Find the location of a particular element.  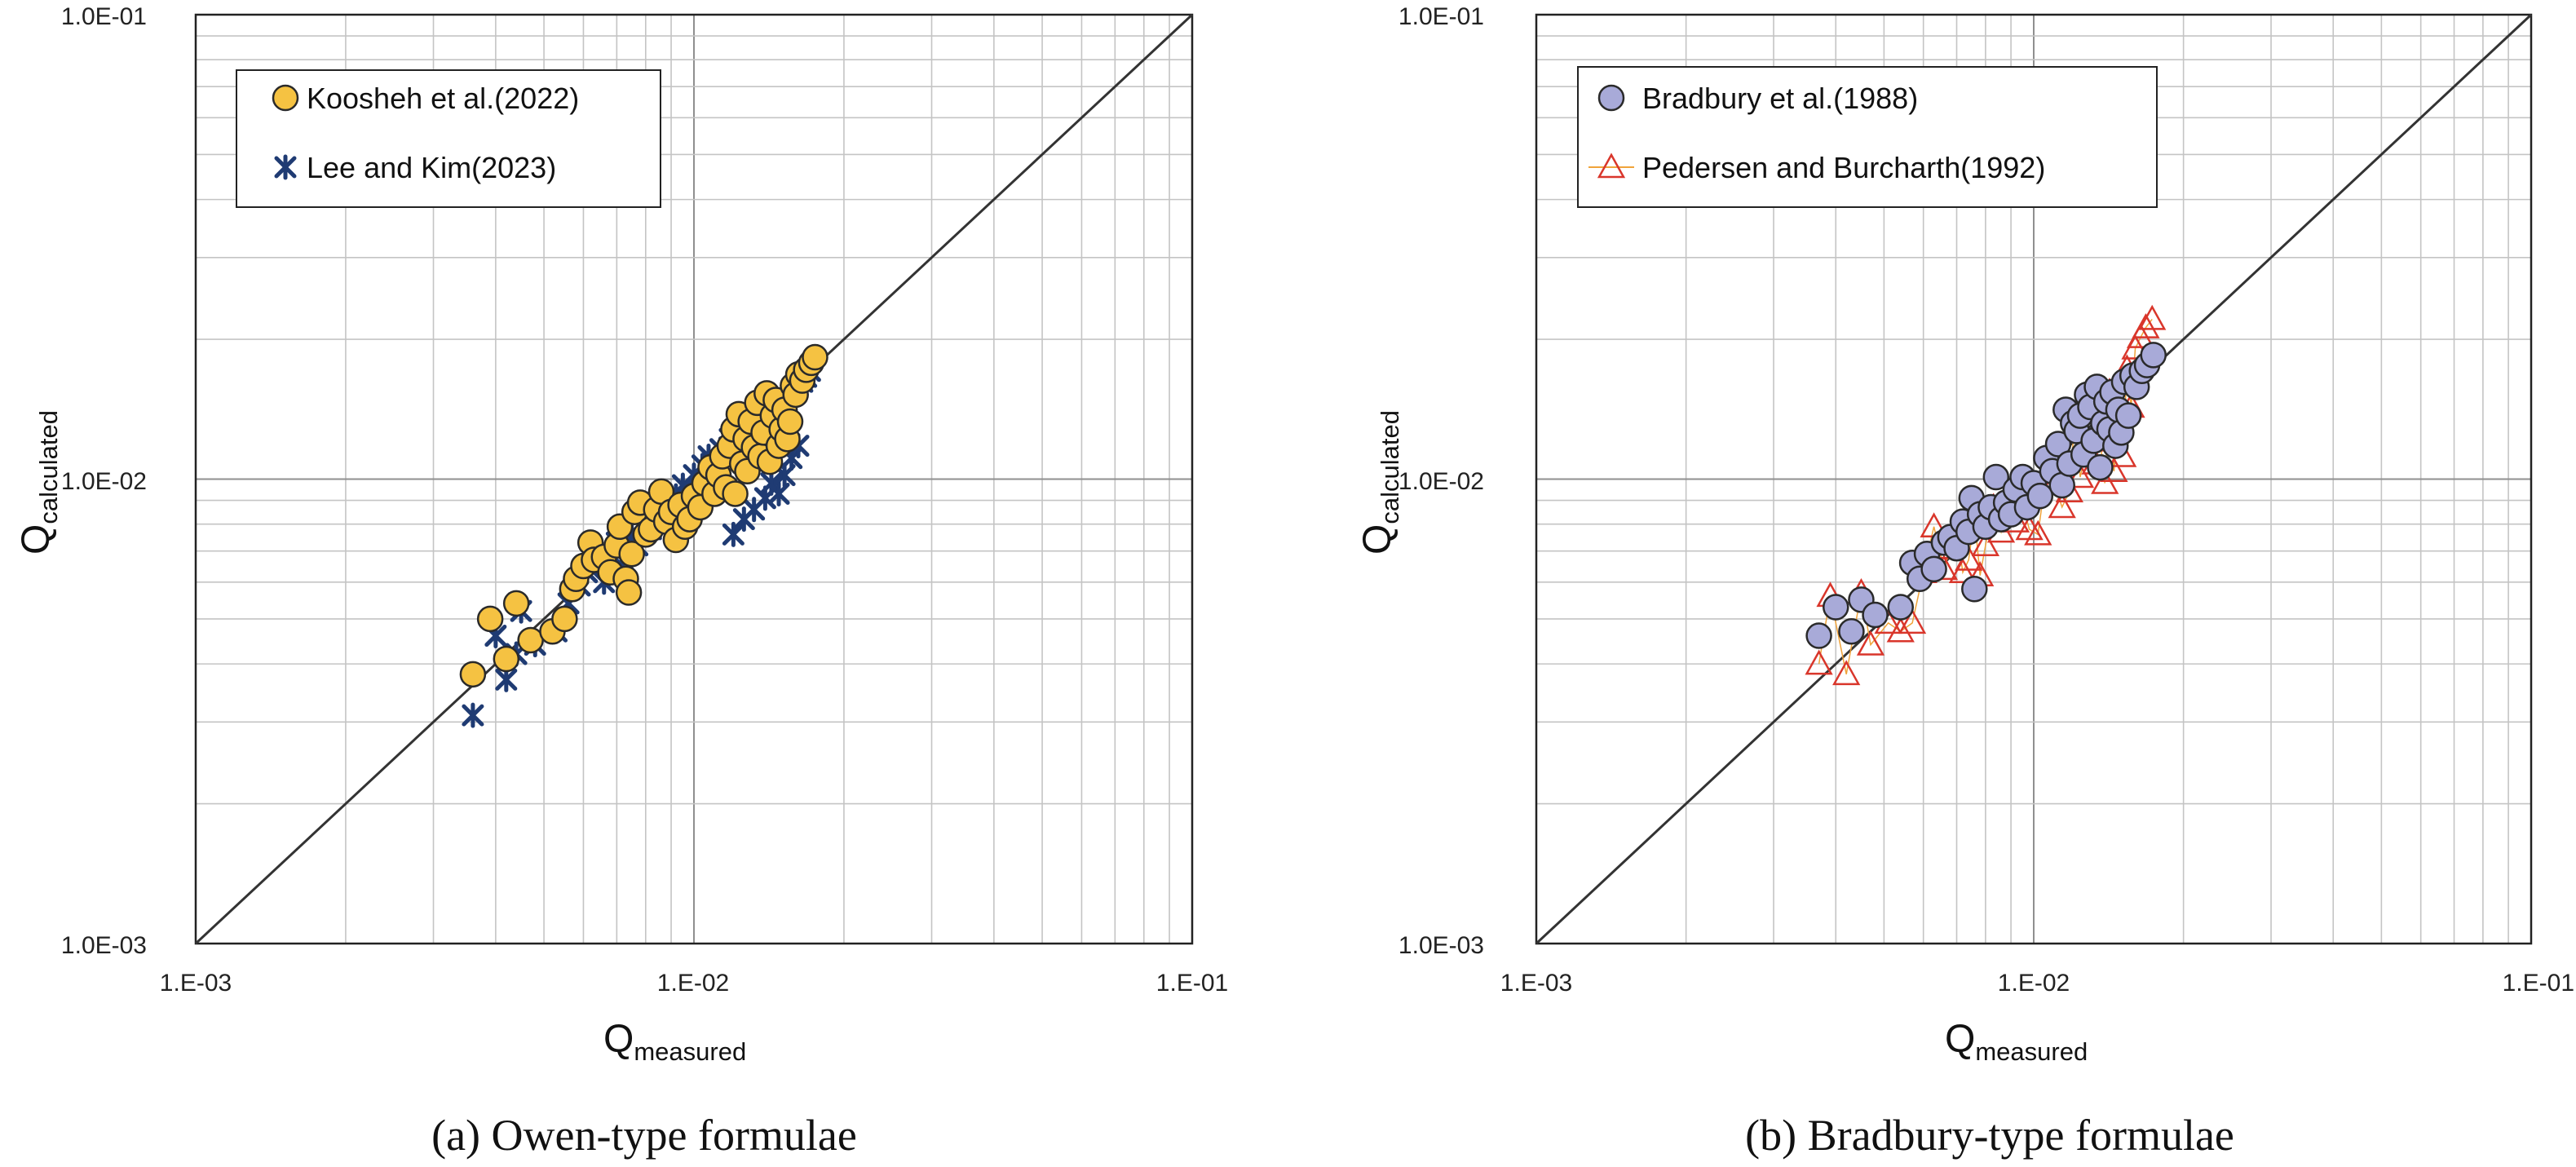

legend-label-lee-kim: Lee and Kim(2023) is located at coordinates (431, 167).